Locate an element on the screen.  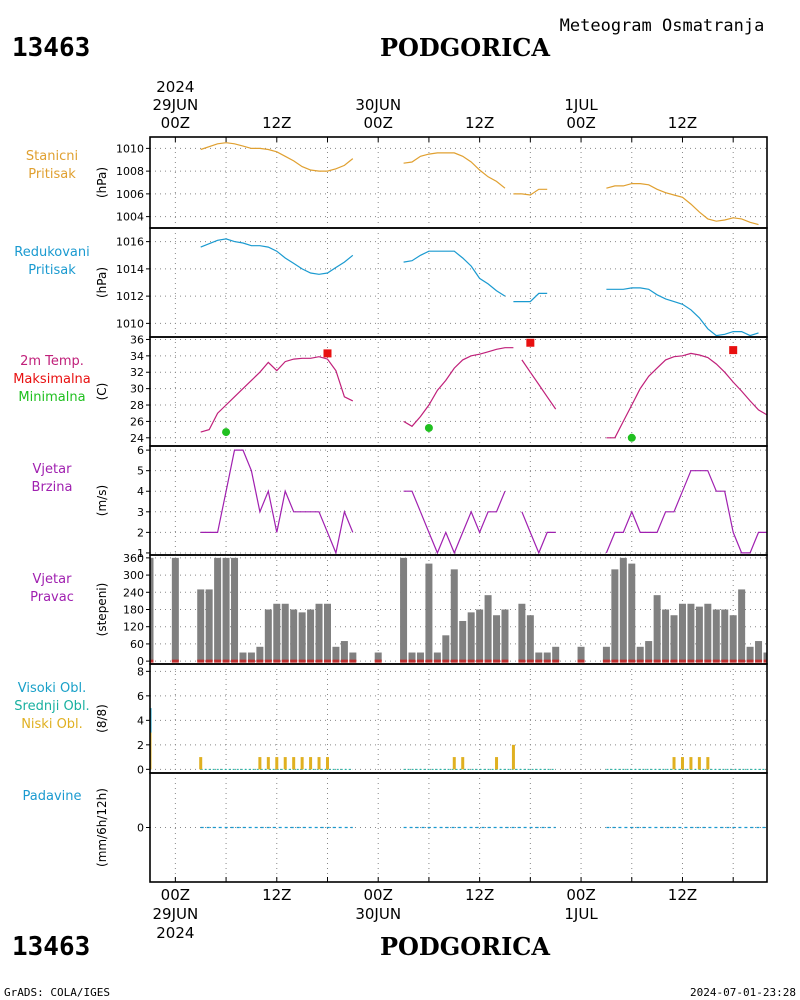
y-tick-label: 120 is located at coordinates (133, 627).